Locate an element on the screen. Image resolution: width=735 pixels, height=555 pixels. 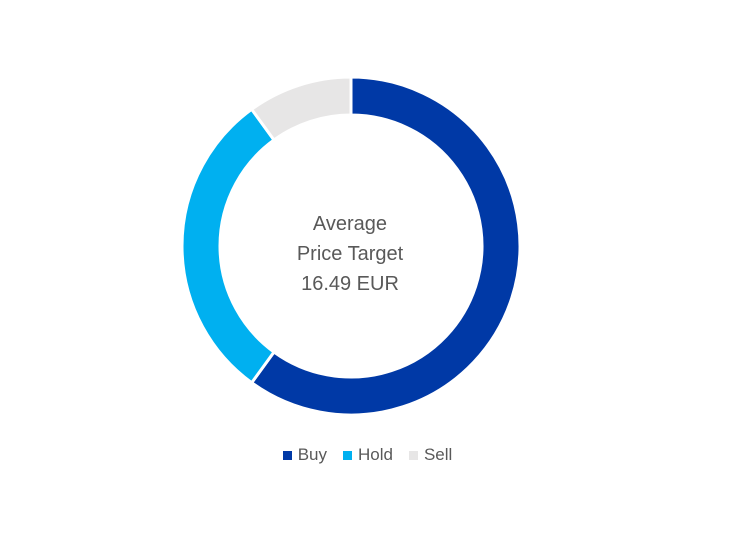
legend-item-sell: Sell is located at coordinates (430, 455).